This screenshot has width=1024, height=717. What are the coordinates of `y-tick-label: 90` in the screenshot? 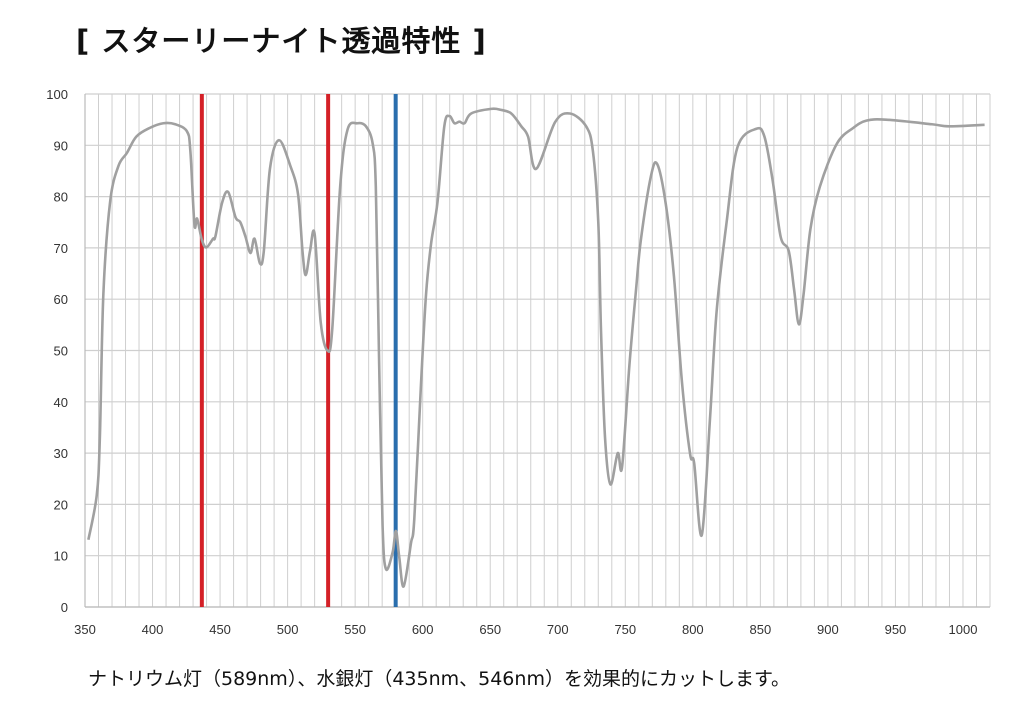 It's located at (61, 145).